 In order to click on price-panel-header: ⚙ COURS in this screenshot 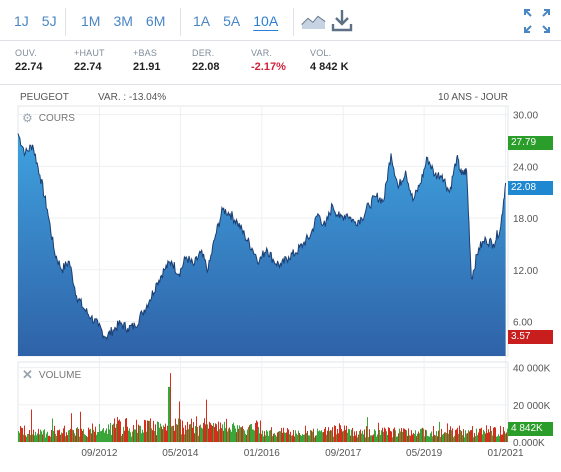, I will do `click(48, 118)`.